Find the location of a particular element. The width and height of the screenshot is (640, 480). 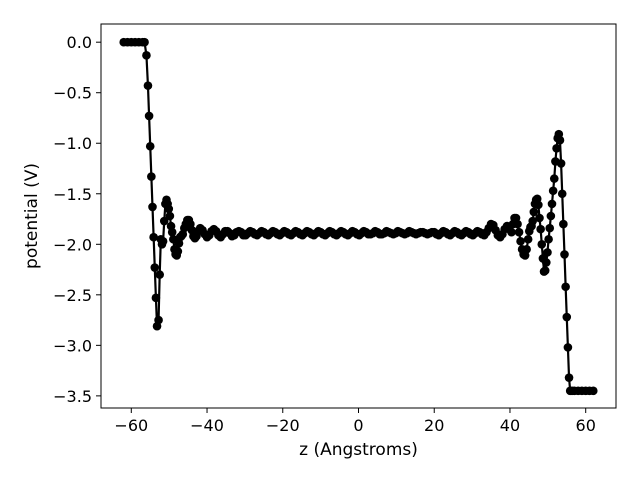

x-tick-label: −60 is located at coordinates (131, 425).